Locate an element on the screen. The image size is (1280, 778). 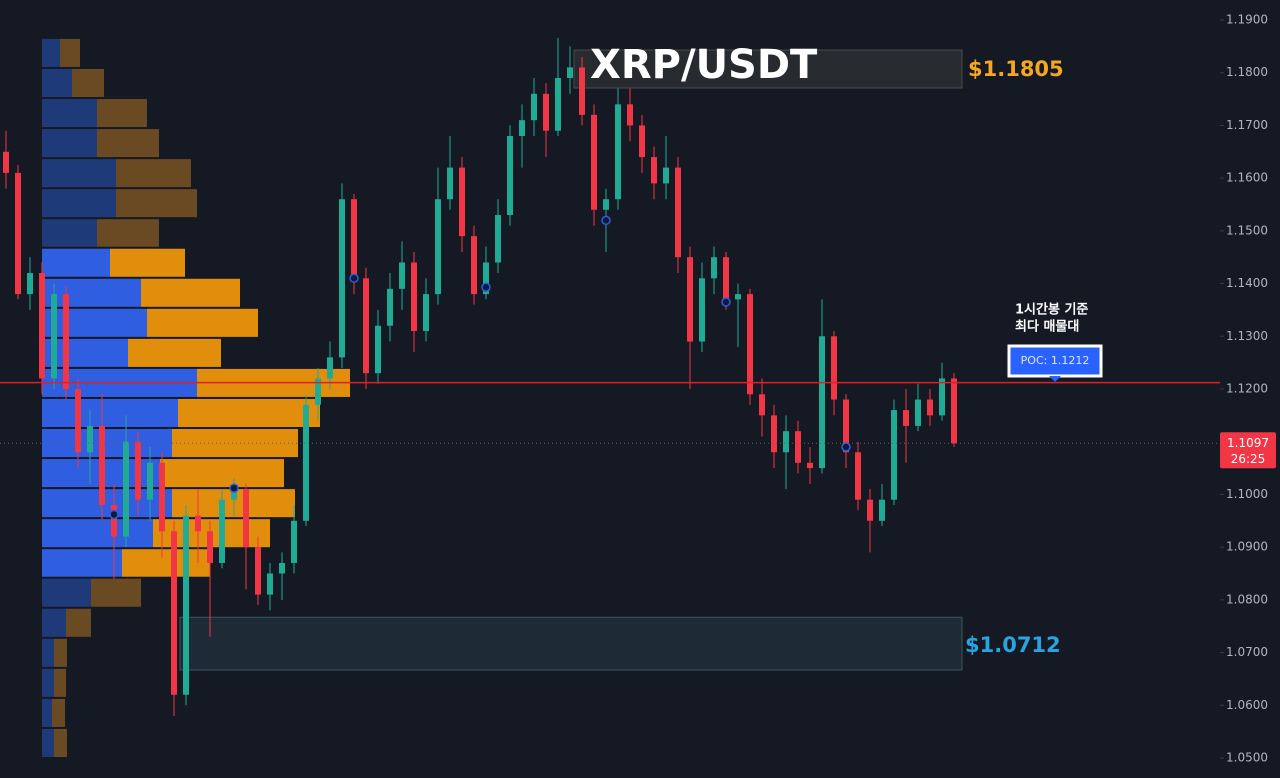
price-axis is located at coordinates (1250, 389).